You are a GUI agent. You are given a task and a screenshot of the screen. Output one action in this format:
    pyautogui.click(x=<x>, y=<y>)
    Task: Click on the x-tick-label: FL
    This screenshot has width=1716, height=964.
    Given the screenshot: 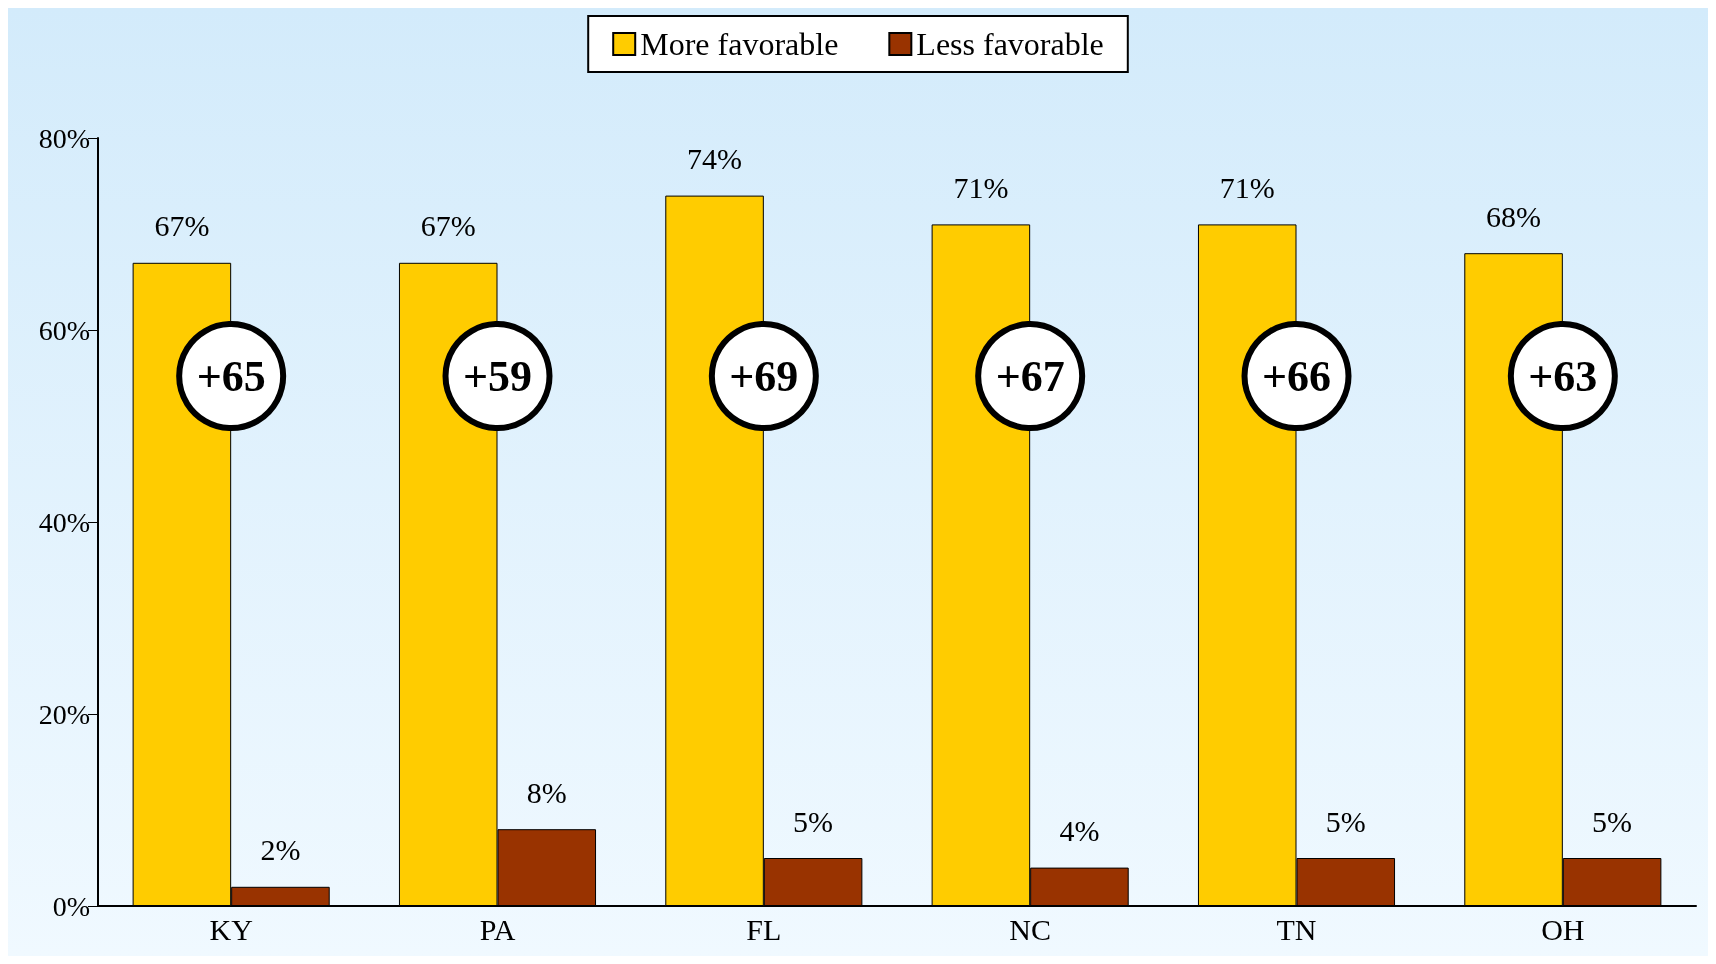 What is the action you would take?
    pyautogui.click(x=764, y=929)
    